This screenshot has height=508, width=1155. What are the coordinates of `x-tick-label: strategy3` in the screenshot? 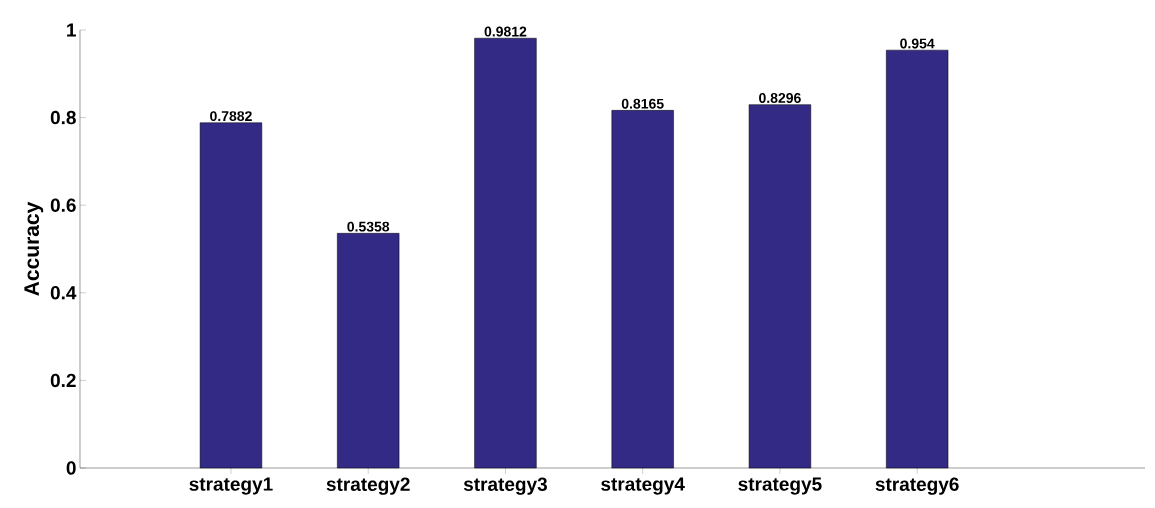 It's located at (505, 486).